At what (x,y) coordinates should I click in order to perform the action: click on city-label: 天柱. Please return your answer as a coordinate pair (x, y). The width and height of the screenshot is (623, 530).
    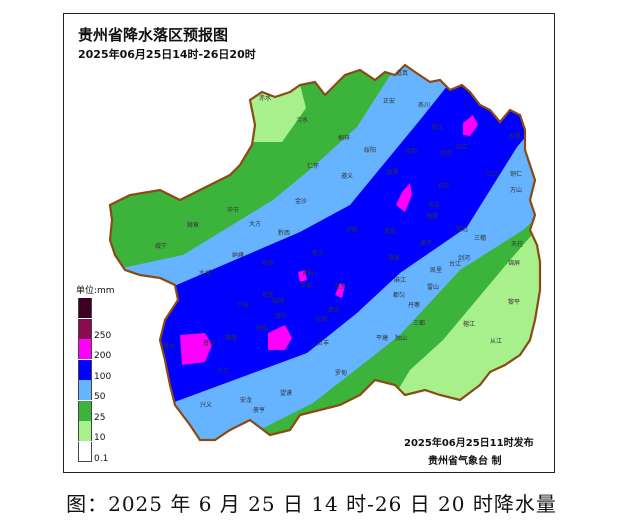
    Looking at the image, I should click on (517, 244).